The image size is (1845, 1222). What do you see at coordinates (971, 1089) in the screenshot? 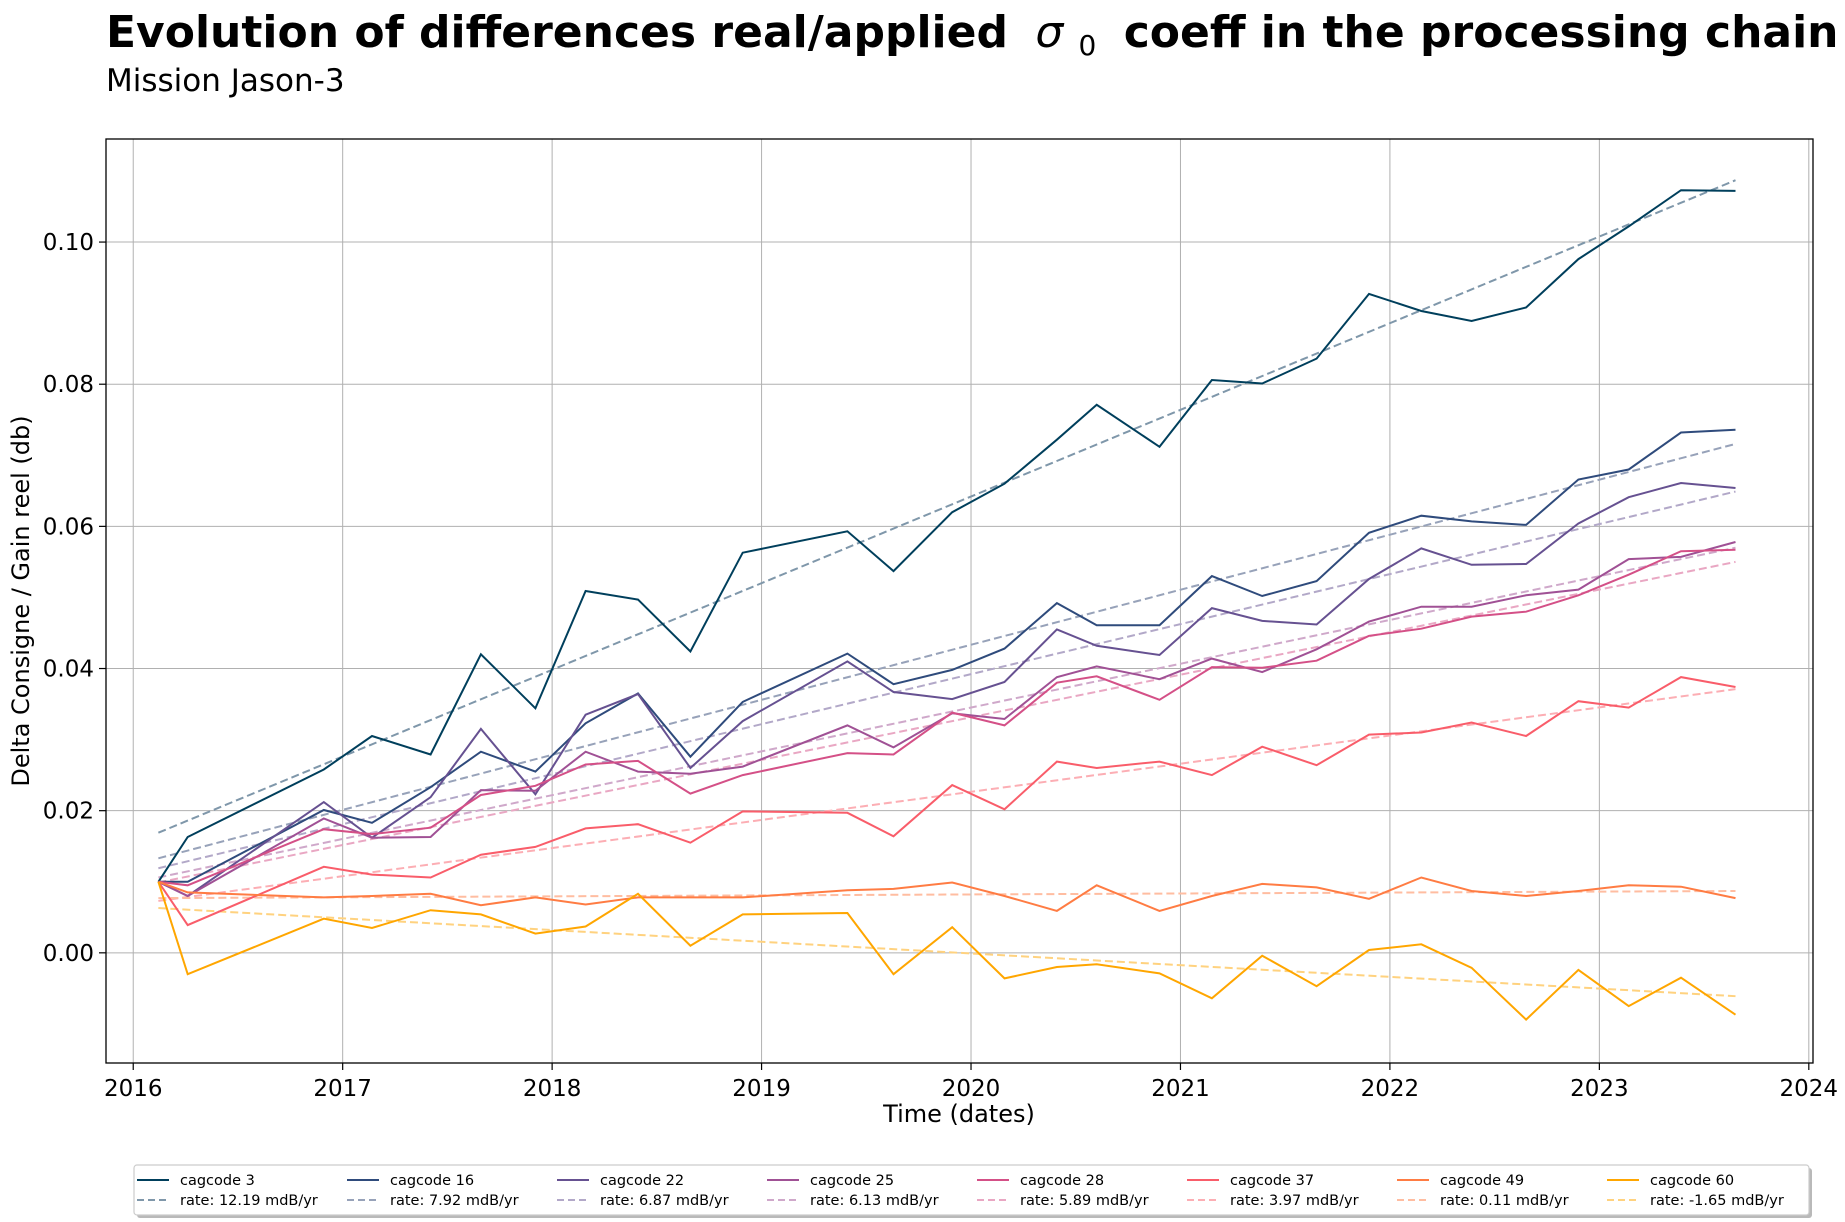
I see `x-tick-label: 2020` at bounding box center [971, 1089].